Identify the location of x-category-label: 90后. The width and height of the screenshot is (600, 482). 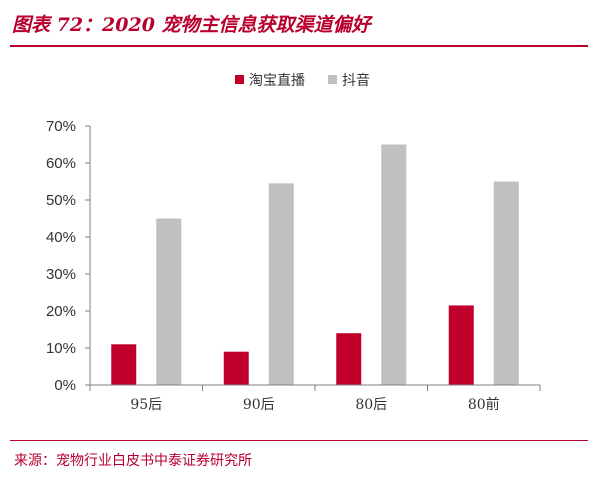
(259, 405).